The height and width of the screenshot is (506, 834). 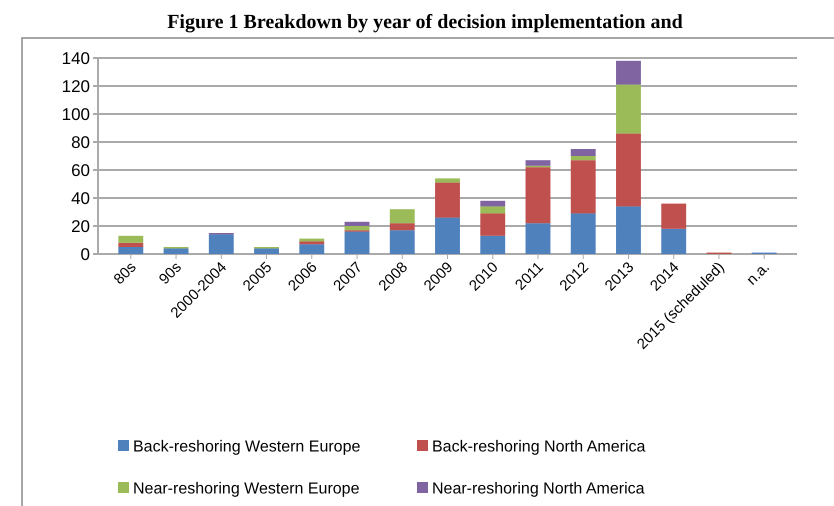 What do you see at coordinates (85, 254) in the screenshot?
I see `y-tick-label: 0` at bounding box center [85, 254].